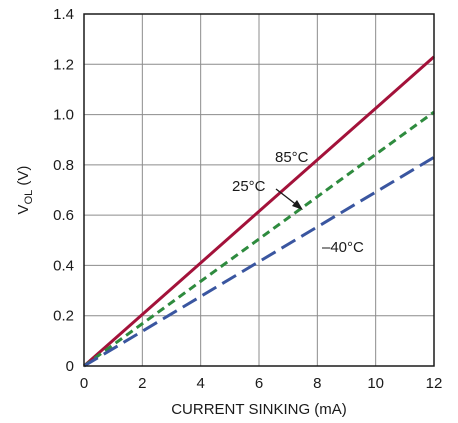  Describe the element at coordinates (200, 383) in the screenshot. I see `x-tick-label: 4` at that location.